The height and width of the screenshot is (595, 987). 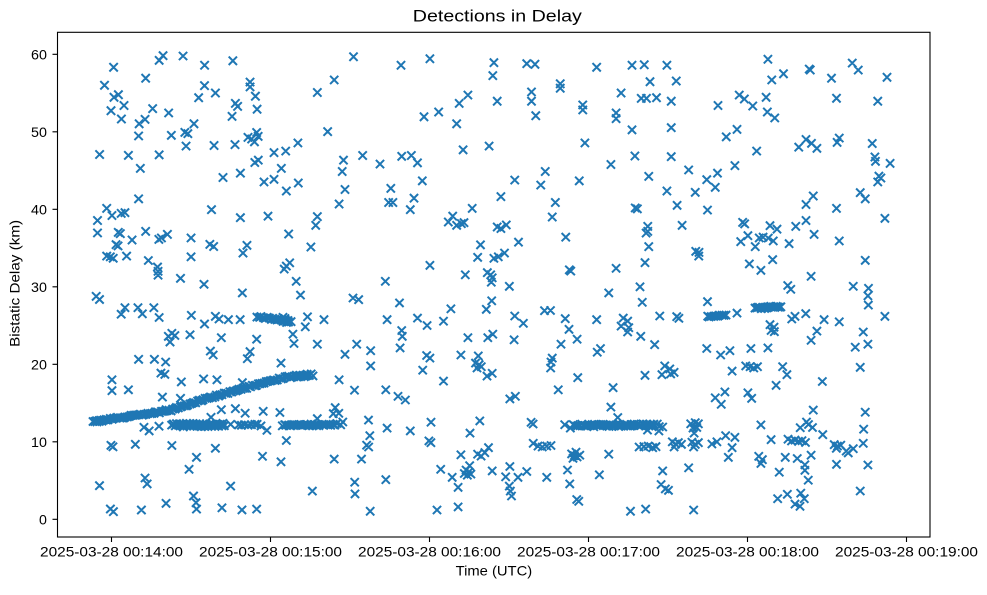 What do you see at coordinates (39, 209) in the screenshot?
I see `svg-text: 40` at bounding box center [39, 209].